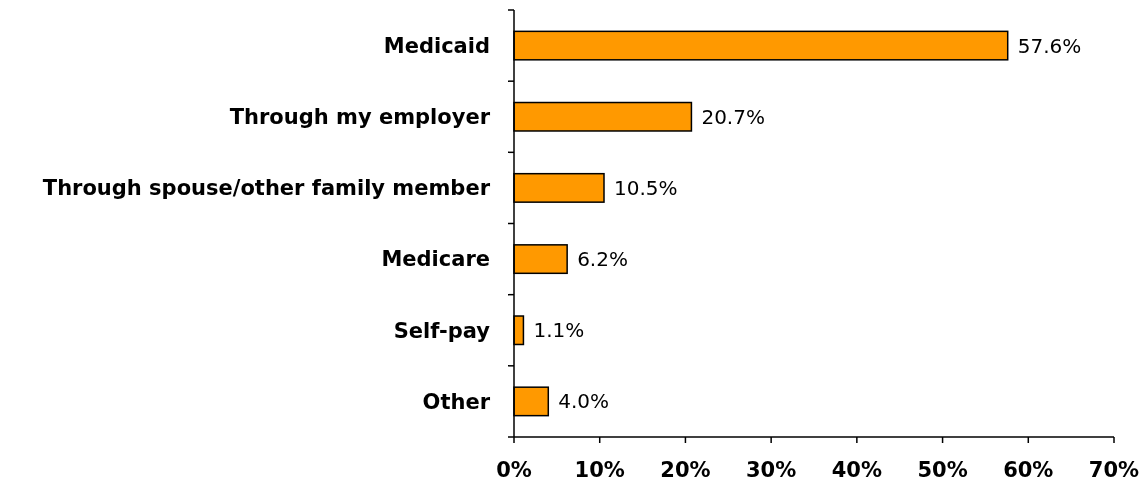 This screenshot has width=1148, height=499. Describe the element at coordinates (360, 117) in the screenshot. I see `y-tick-label: Through my employer` at that location.